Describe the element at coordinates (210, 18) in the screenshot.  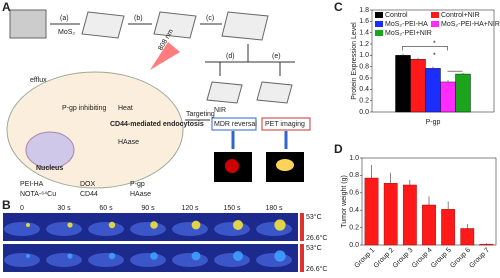
I see `step-label: (c)` at that location.